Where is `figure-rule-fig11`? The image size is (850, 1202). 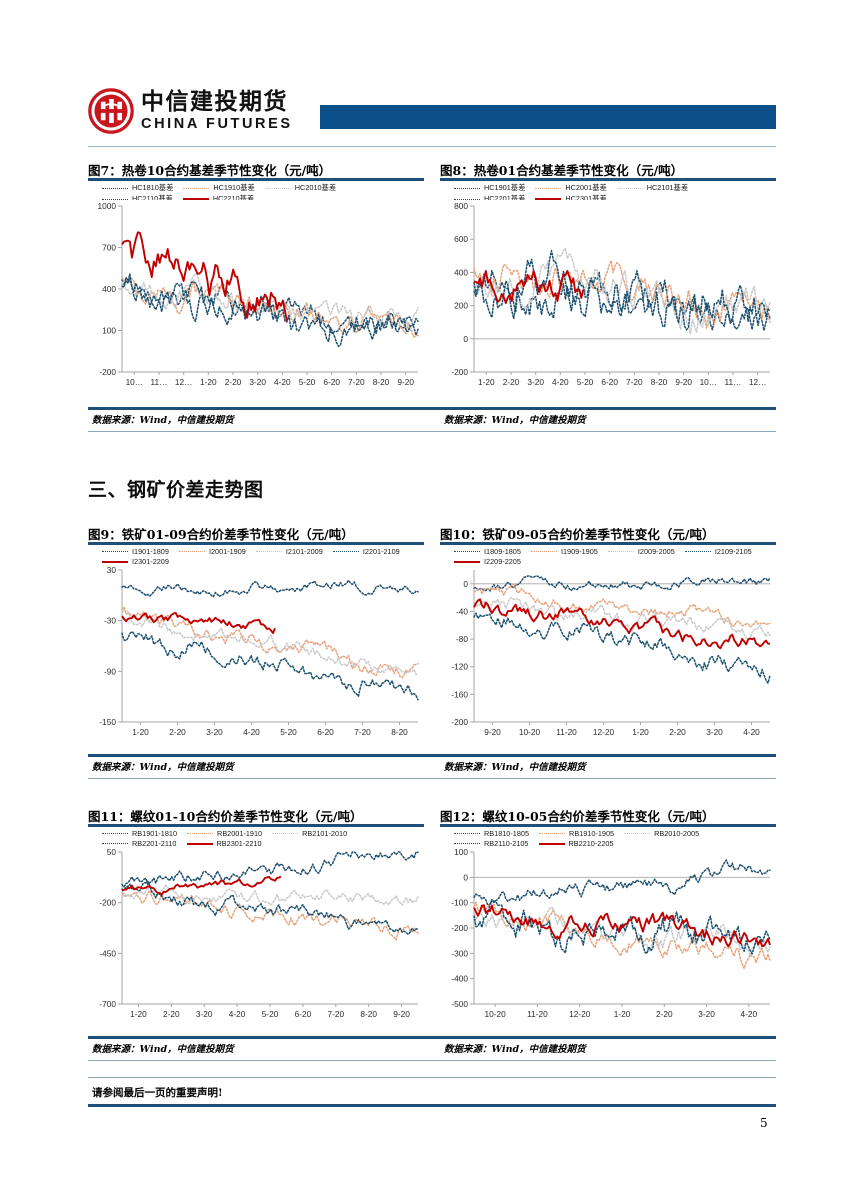 figure-rule-fig11 is located at coordinates (256, 825).